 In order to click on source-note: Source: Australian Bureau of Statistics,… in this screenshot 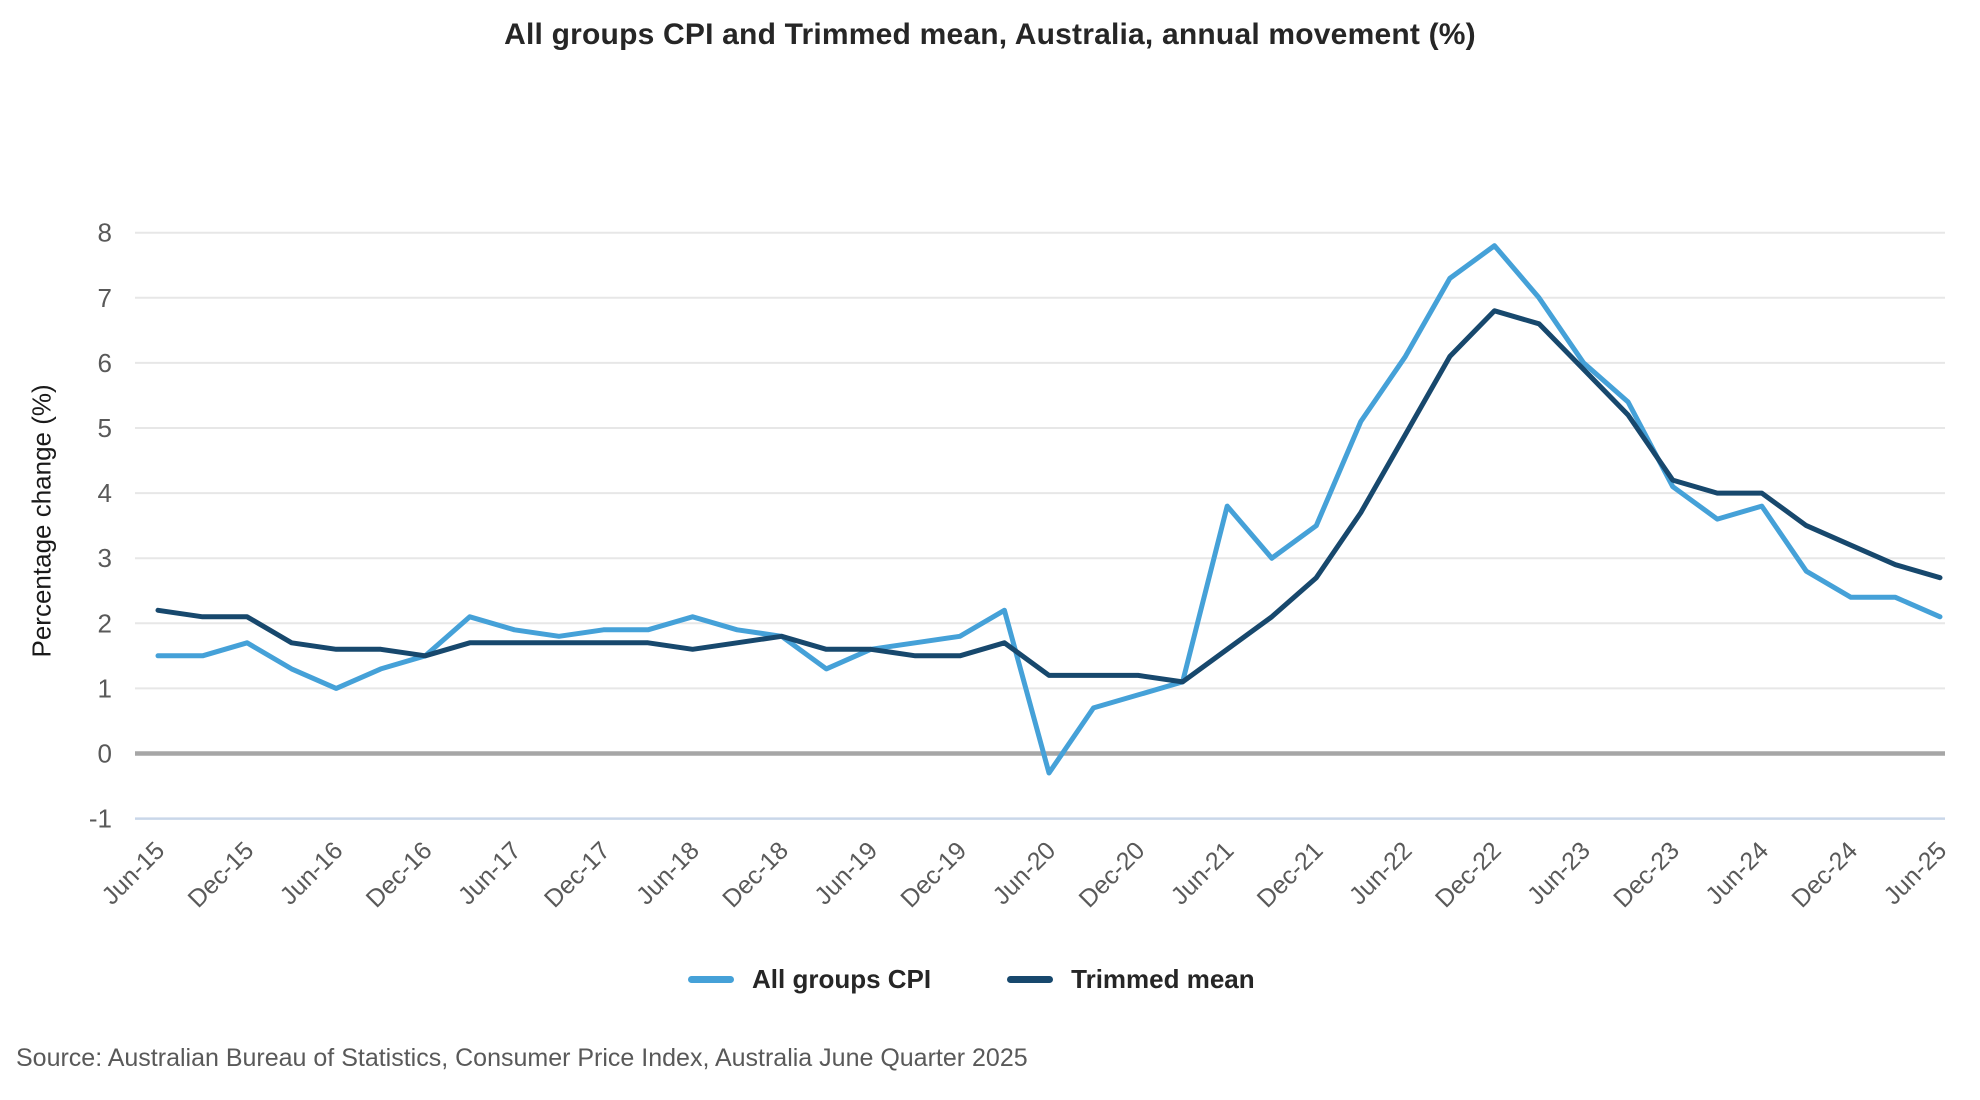, I will do `click(522, 1058)`.